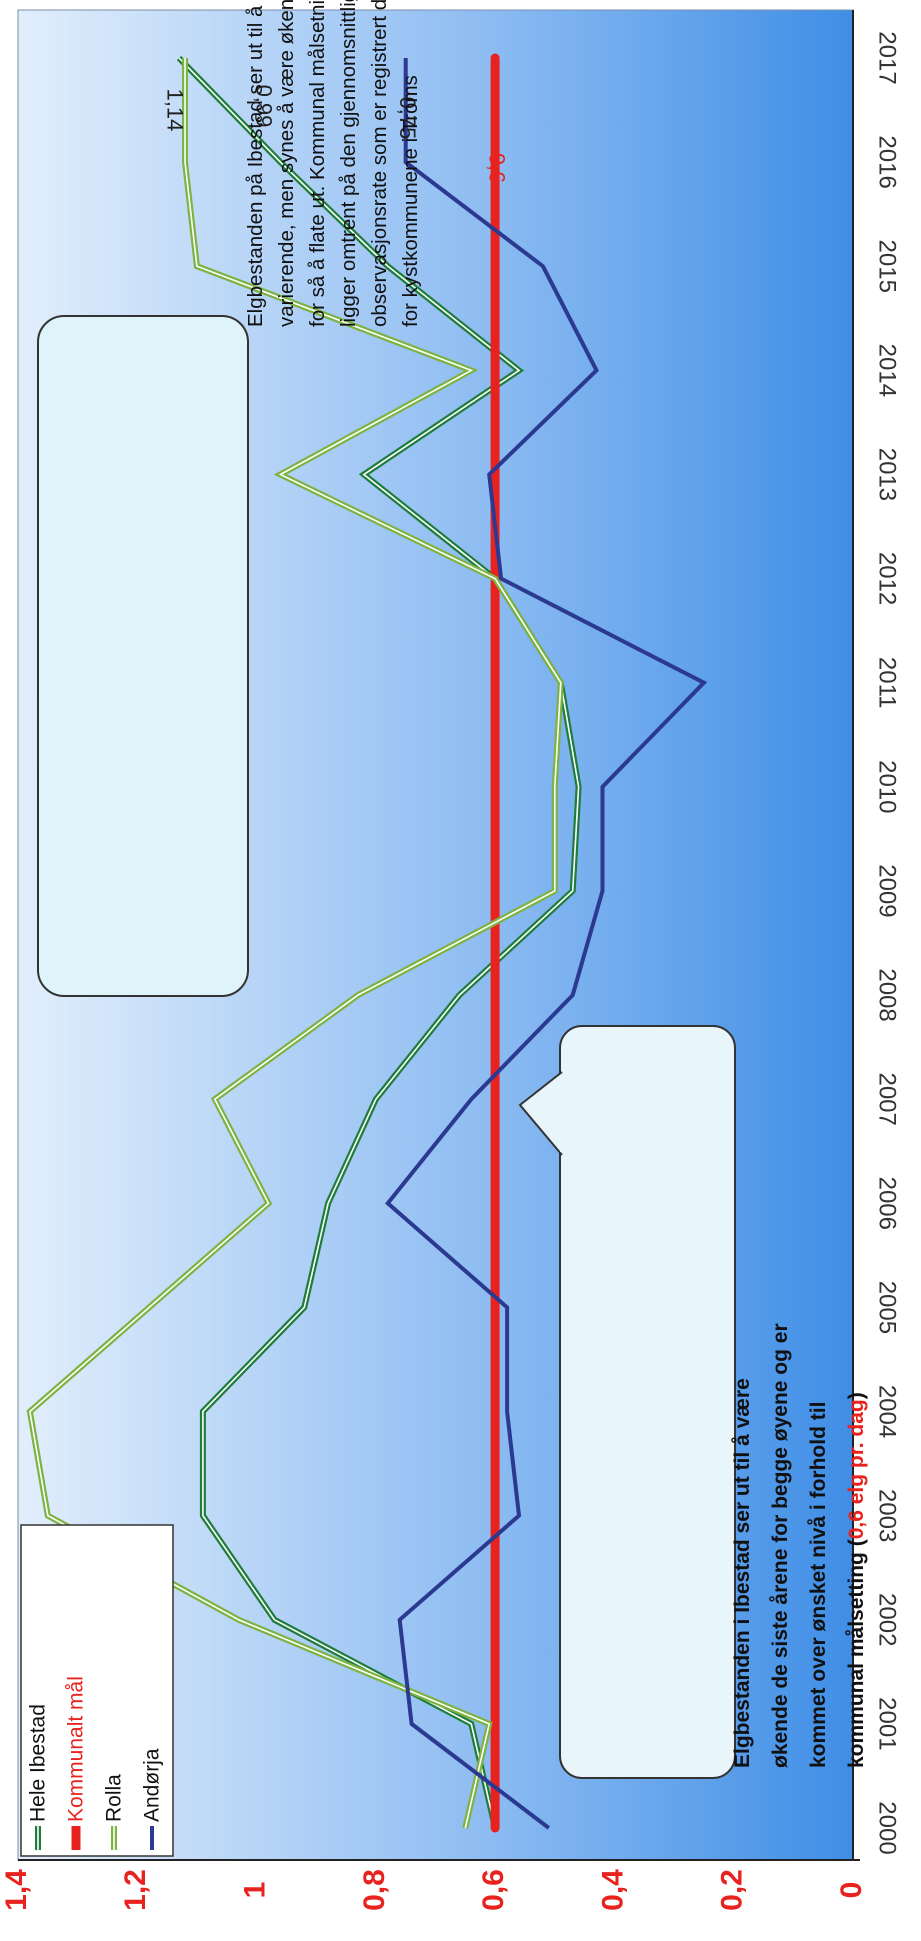 The height and width of the screenshot is (1941, 921). I want to click on end-value-label: 0,75, so click(407, 118).